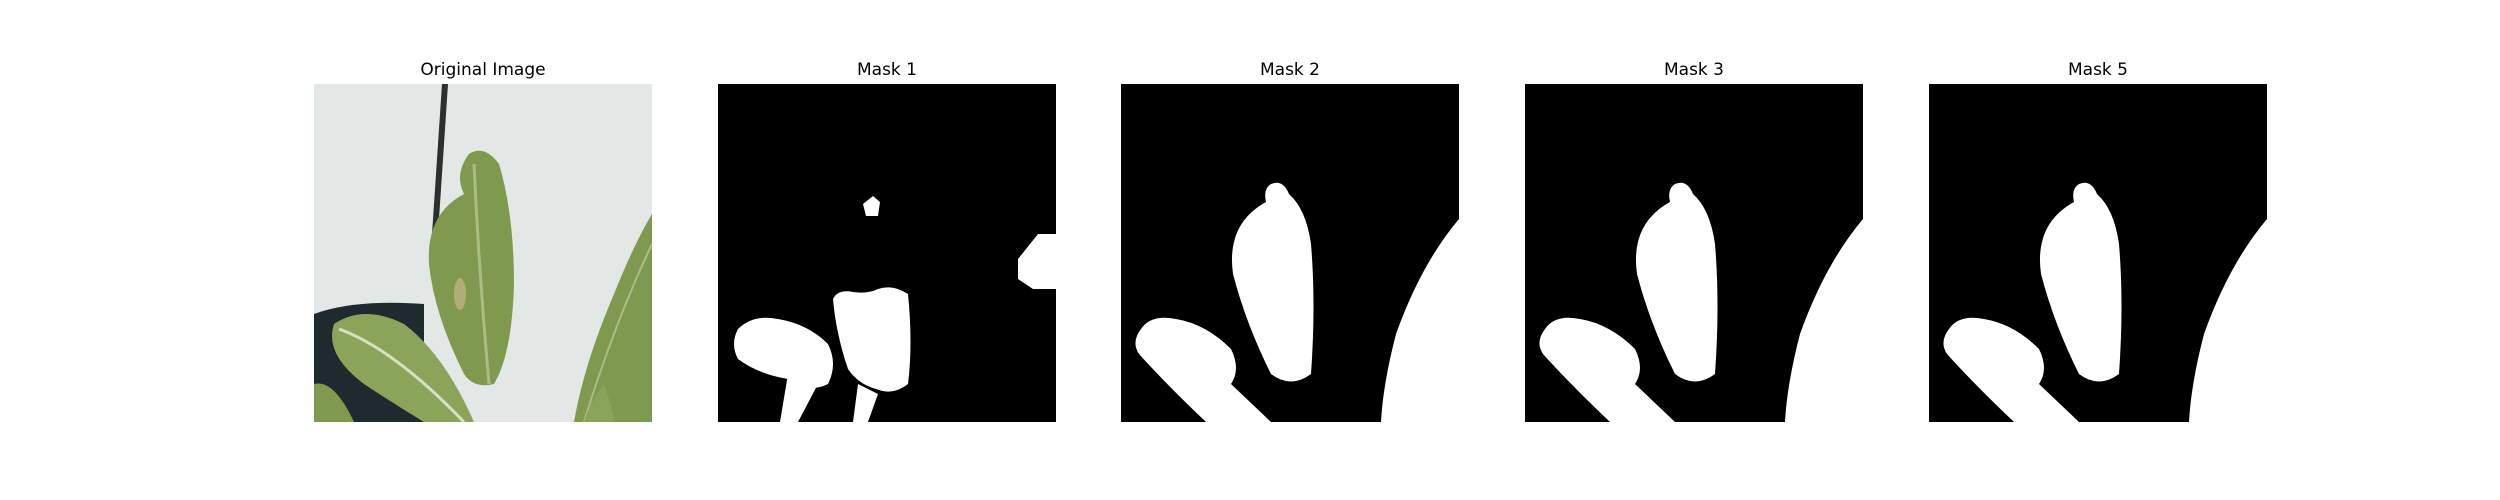 The width and height of the screenshot is (2500, 500). I want to click on panel-mask-1: Mask 1, so click(887, 250).